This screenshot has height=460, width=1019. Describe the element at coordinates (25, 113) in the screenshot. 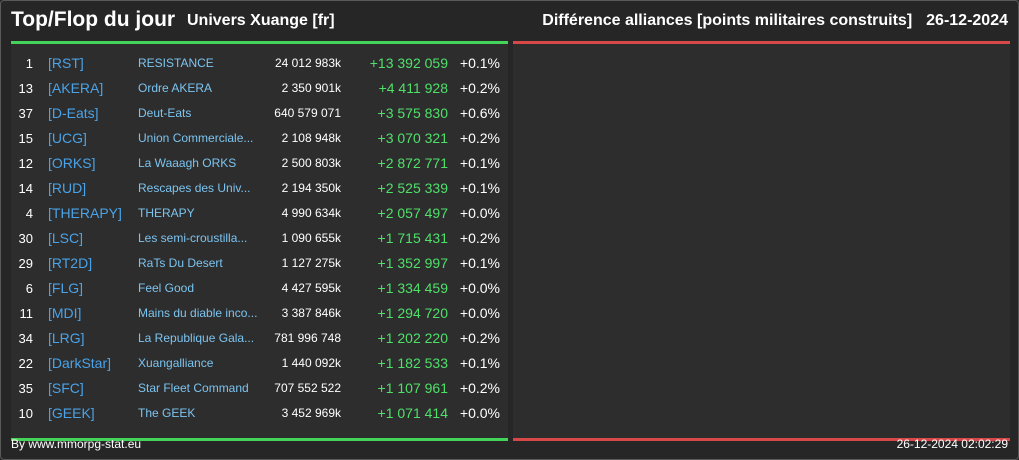

I see `alliance-rank: 37` at that location.